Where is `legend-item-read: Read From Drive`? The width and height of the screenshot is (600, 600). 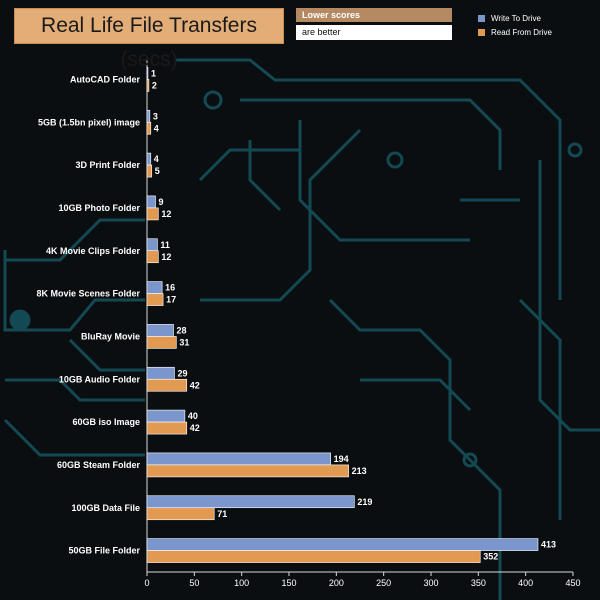 legend-item-read: Read From Drive is located at coordinates (515, 32).